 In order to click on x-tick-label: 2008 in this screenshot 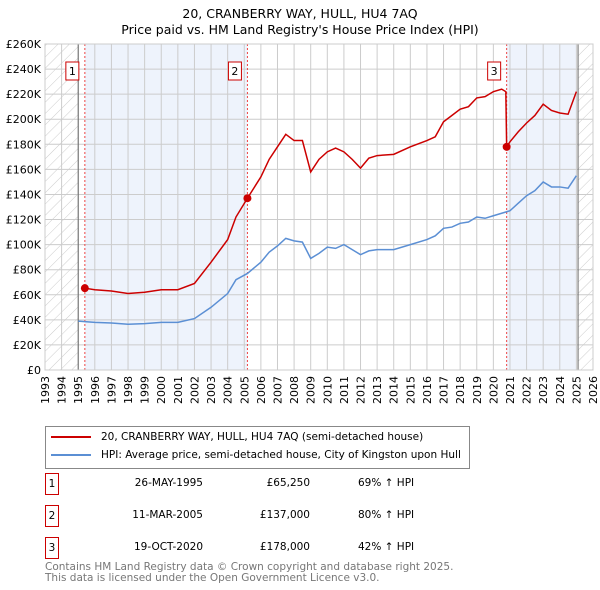, I will do `click(294, 390)`.